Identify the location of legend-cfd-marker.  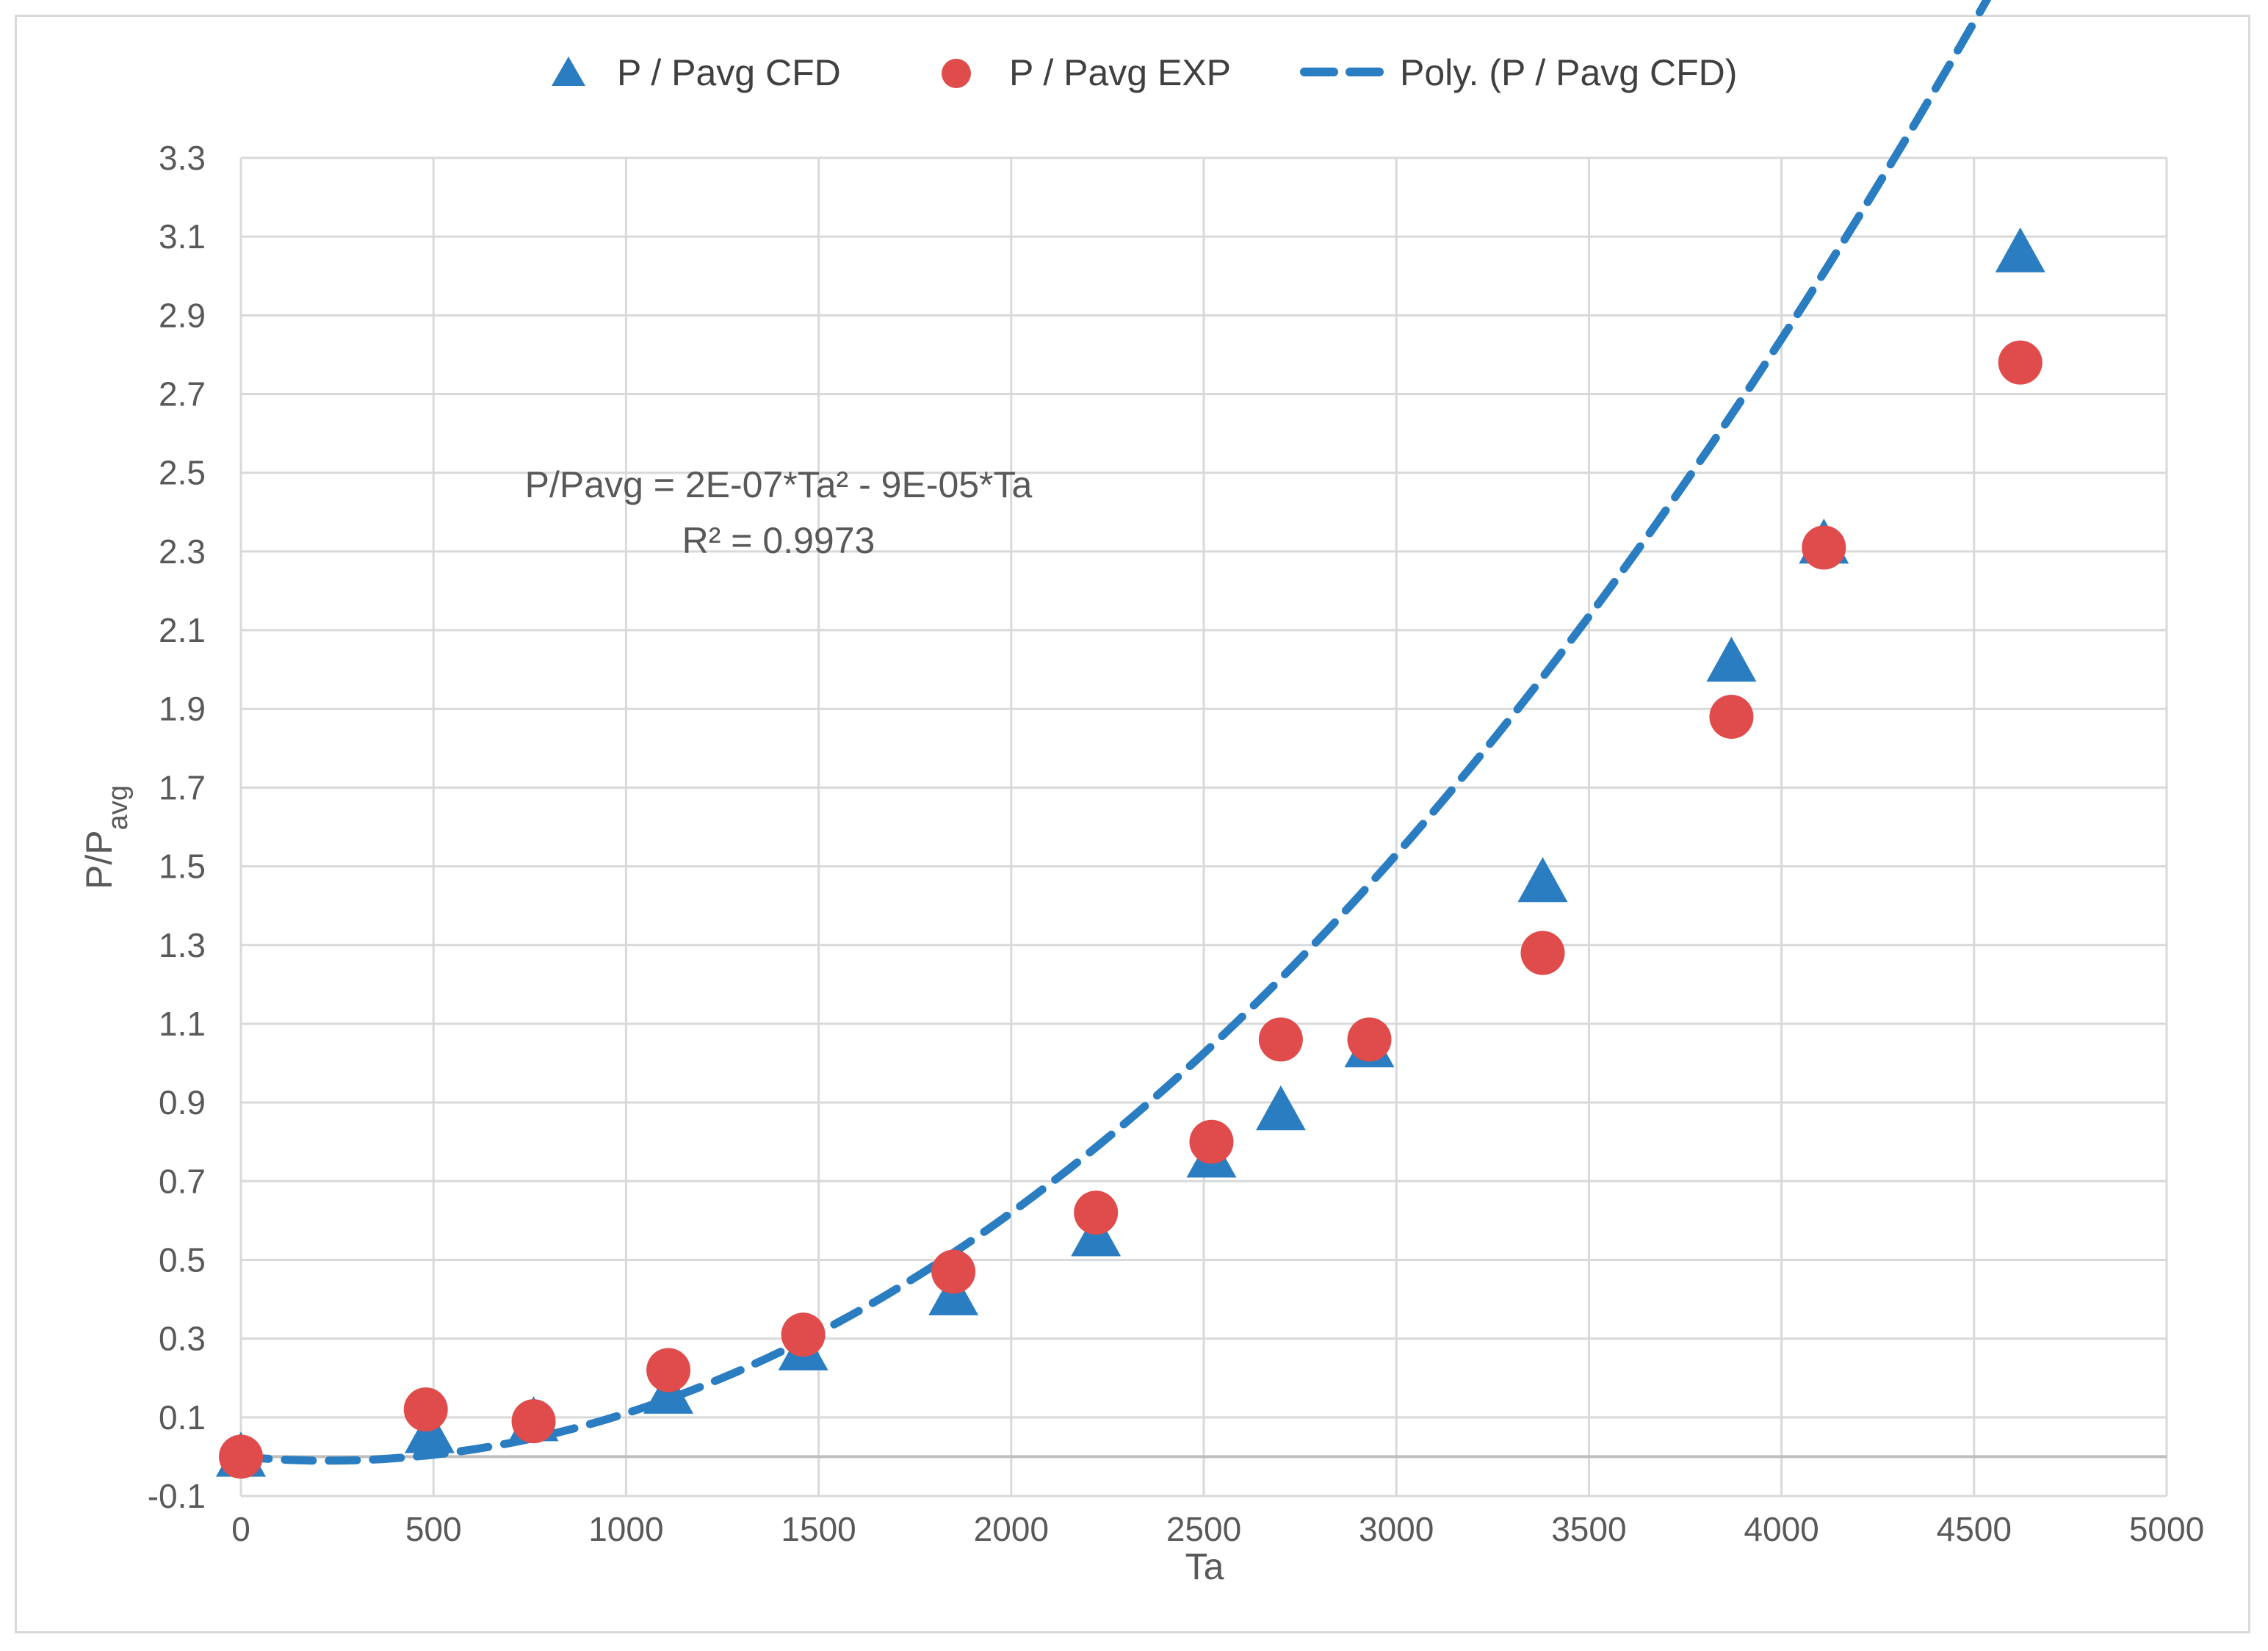
(568, 71).